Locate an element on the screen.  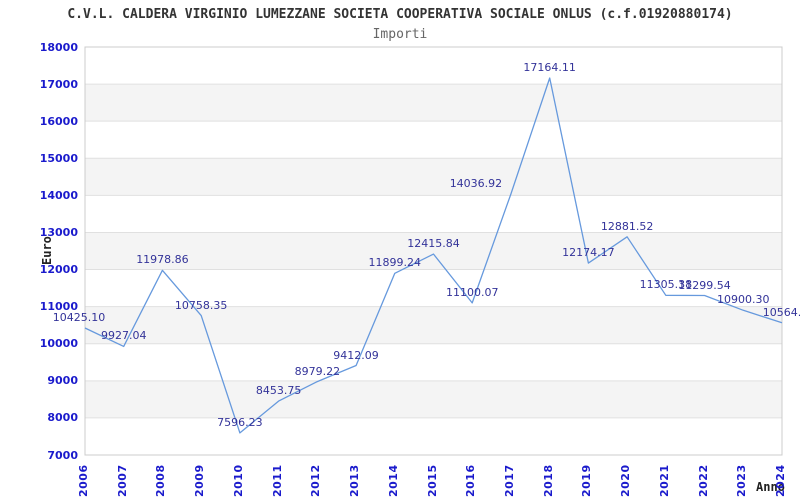
x-tick-label: 2014 is located at coordinates (393, 480).